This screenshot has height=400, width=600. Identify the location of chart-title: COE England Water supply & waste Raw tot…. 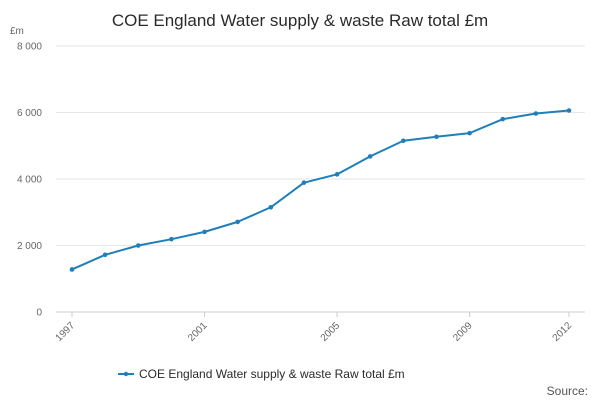
(300, 20).